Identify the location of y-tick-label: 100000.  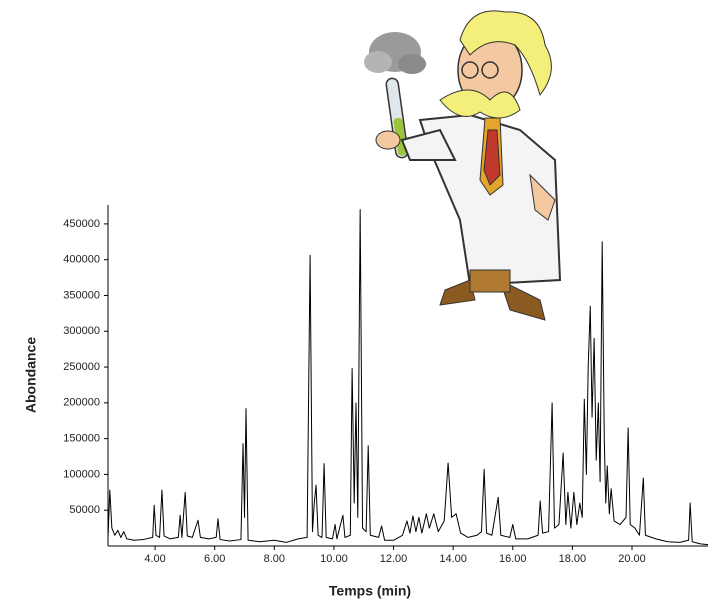
(81, 474).